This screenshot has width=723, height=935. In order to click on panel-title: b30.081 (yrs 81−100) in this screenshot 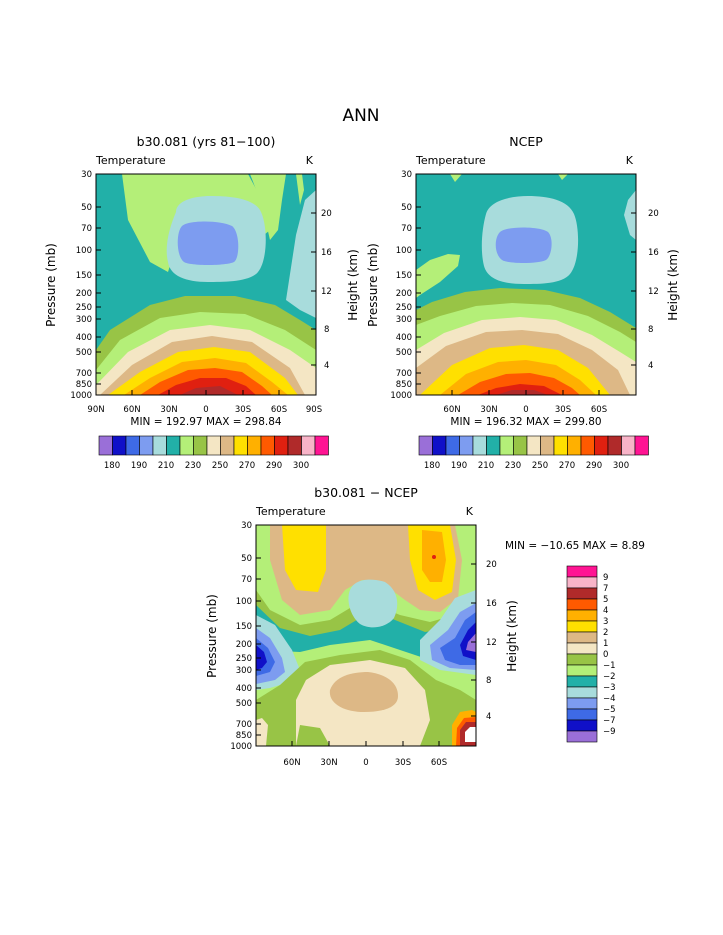, I will do `click(206, 141)`.